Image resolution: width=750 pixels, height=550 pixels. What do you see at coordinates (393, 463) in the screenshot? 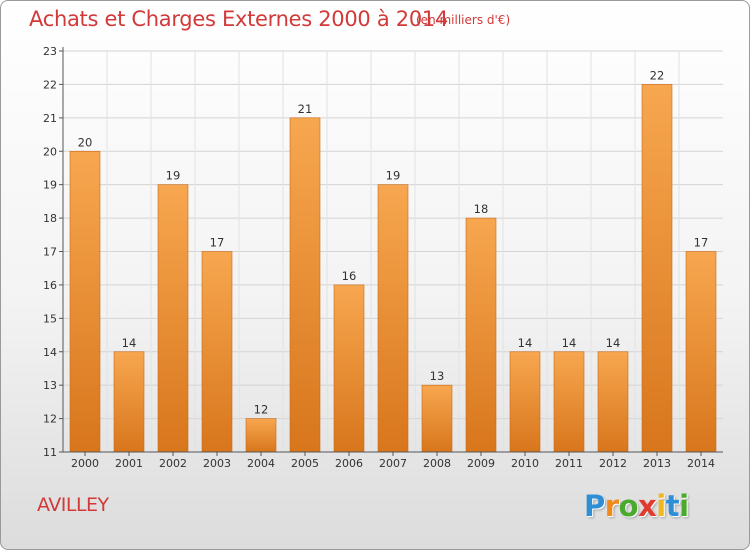
I see `x-tick-label: 2007` at bounding box center [393, 463].